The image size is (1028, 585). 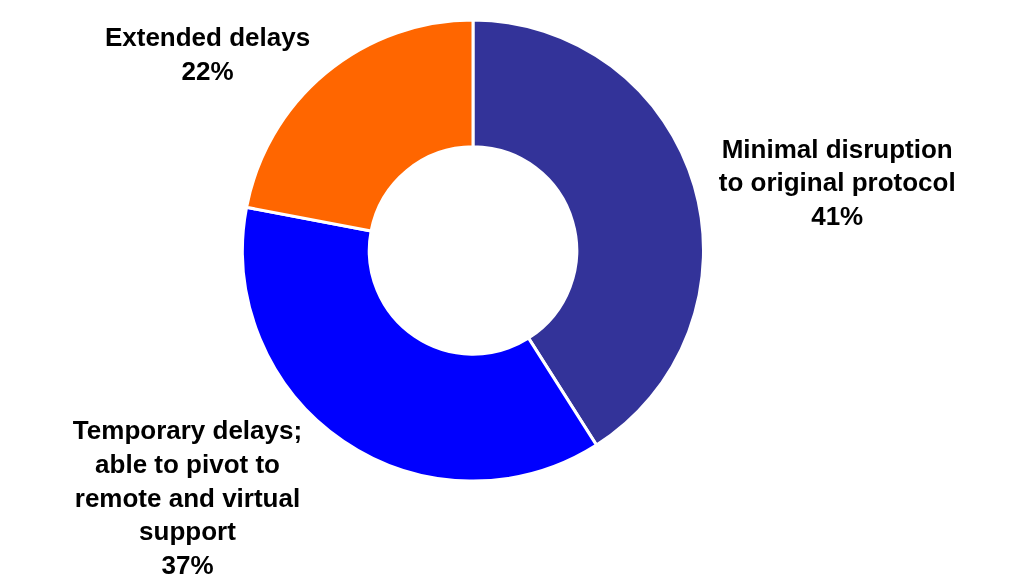 I want to click on data-label: 37%, so click(x=187, y=565).